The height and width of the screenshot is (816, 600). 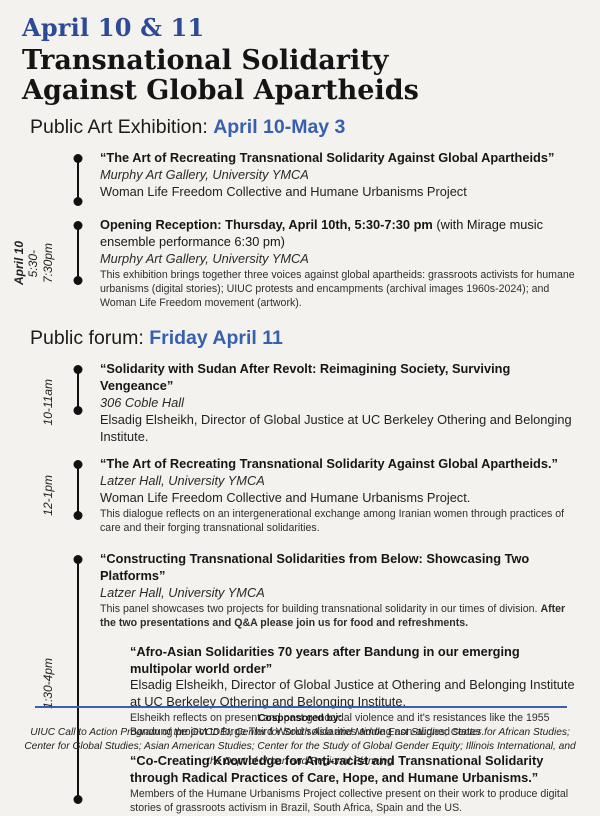 I want to click on exhibition-heading-dates: April 10-May 3, so click(x=279, y=126).